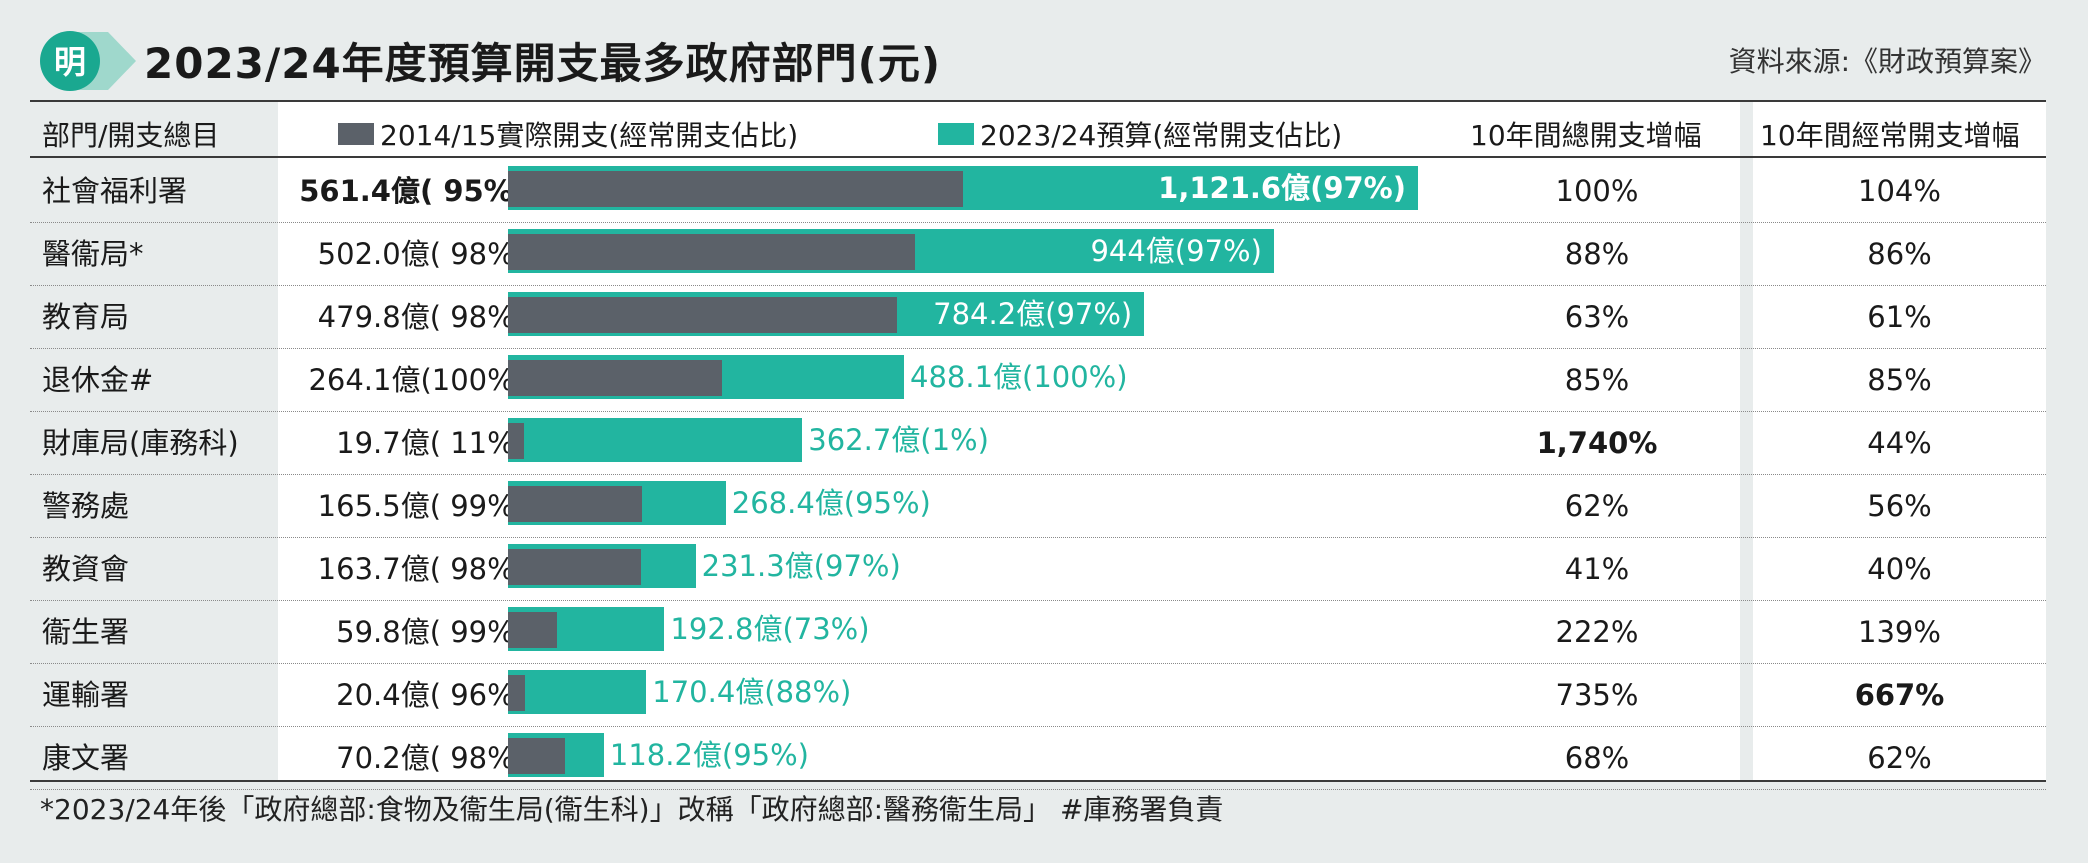  I want to click on dept-label: 教資會, so click(86, 569).